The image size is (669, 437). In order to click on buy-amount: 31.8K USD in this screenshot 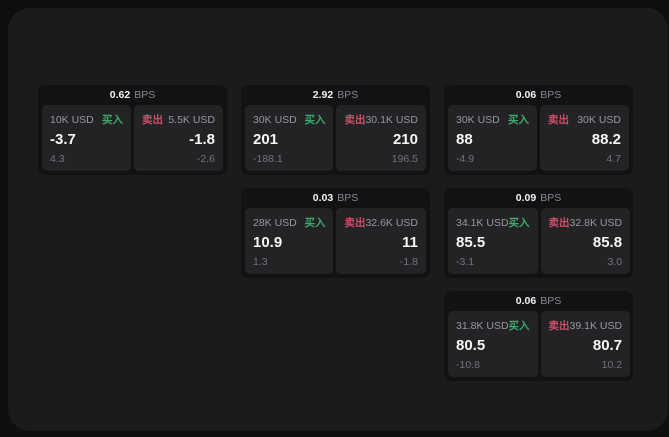, I will do `click(482, 325)`.